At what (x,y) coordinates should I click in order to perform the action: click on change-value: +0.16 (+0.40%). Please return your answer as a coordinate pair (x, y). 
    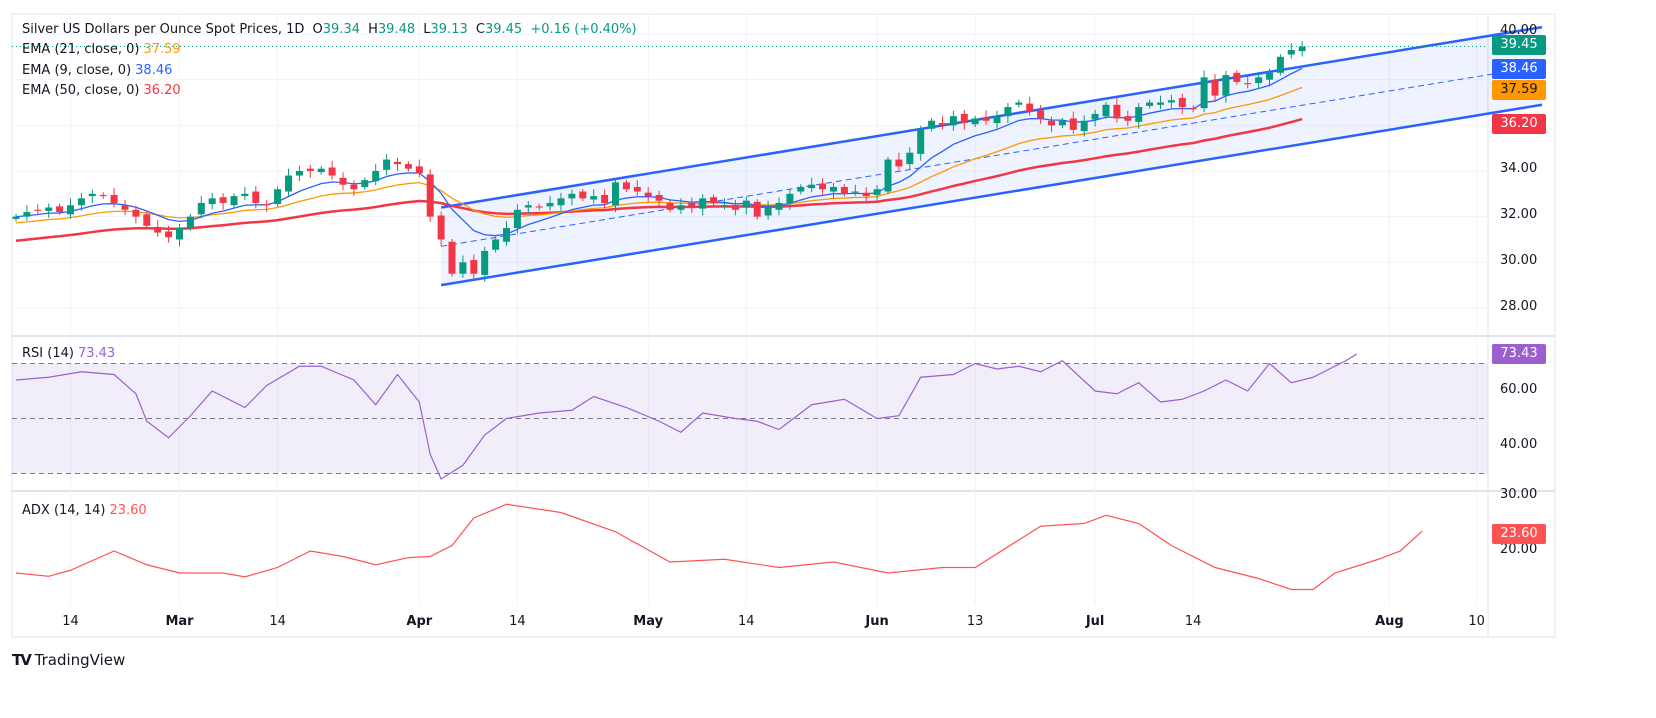
    Looking at the image, I should click on (583, 29).